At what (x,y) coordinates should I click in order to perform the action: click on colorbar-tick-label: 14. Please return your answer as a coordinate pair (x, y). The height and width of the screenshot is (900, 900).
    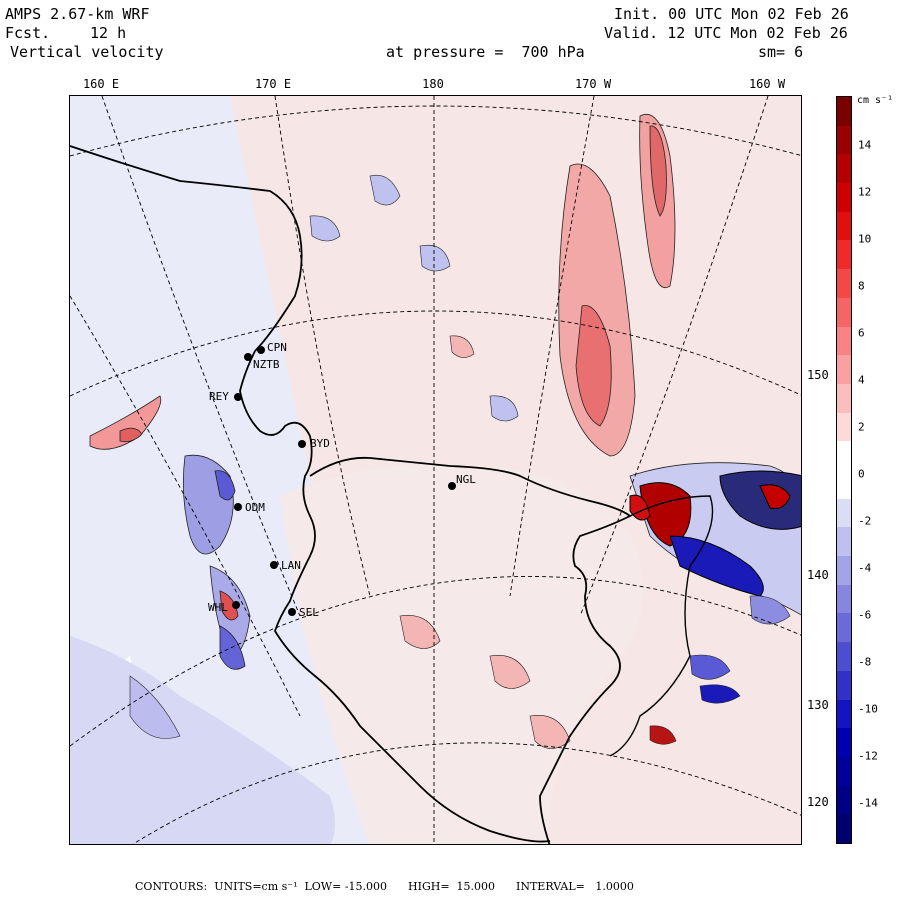
    Looking at the image, I should click on (865, 145).